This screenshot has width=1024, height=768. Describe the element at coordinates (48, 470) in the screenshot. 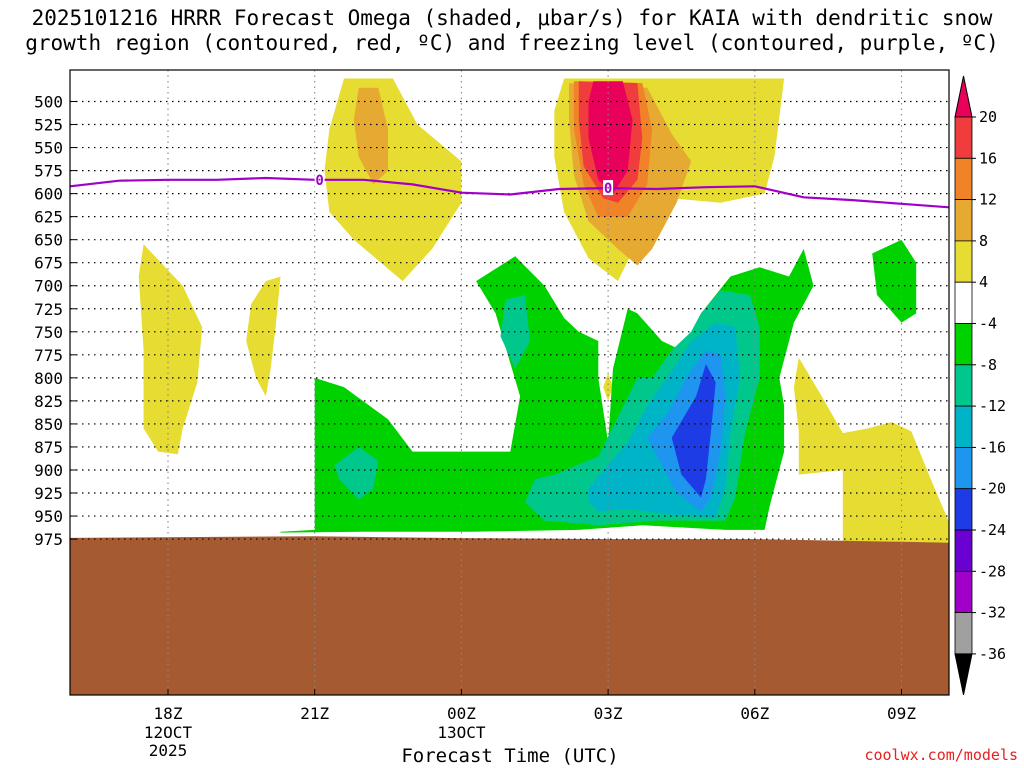

I see `y-tick-label-900: 900` at that location.